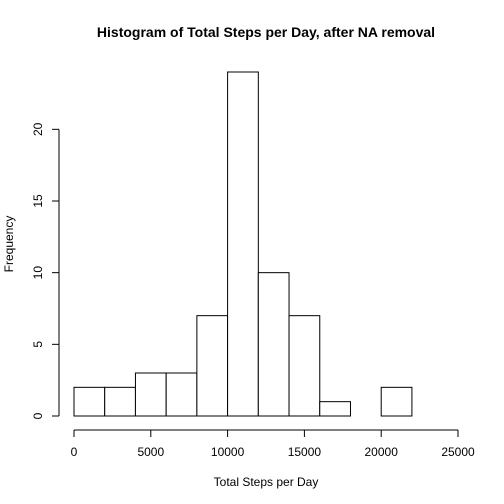 The width and height of the screenshot is (504, 504). I want to click on x-tick-label: 15000, so click(305, 452).